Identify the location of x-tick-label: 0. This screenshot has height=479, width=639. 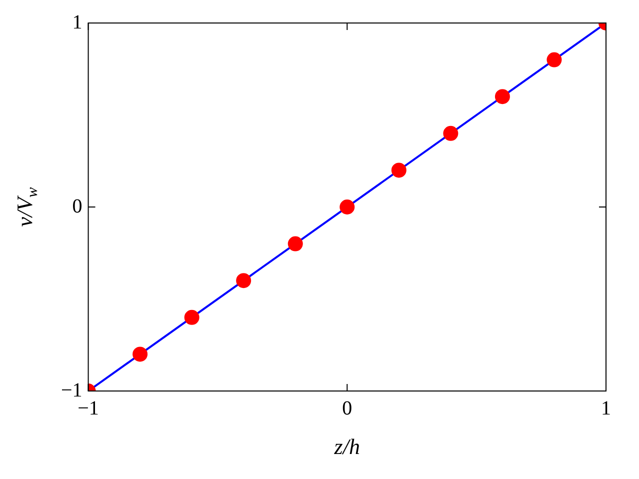
(347, 408).